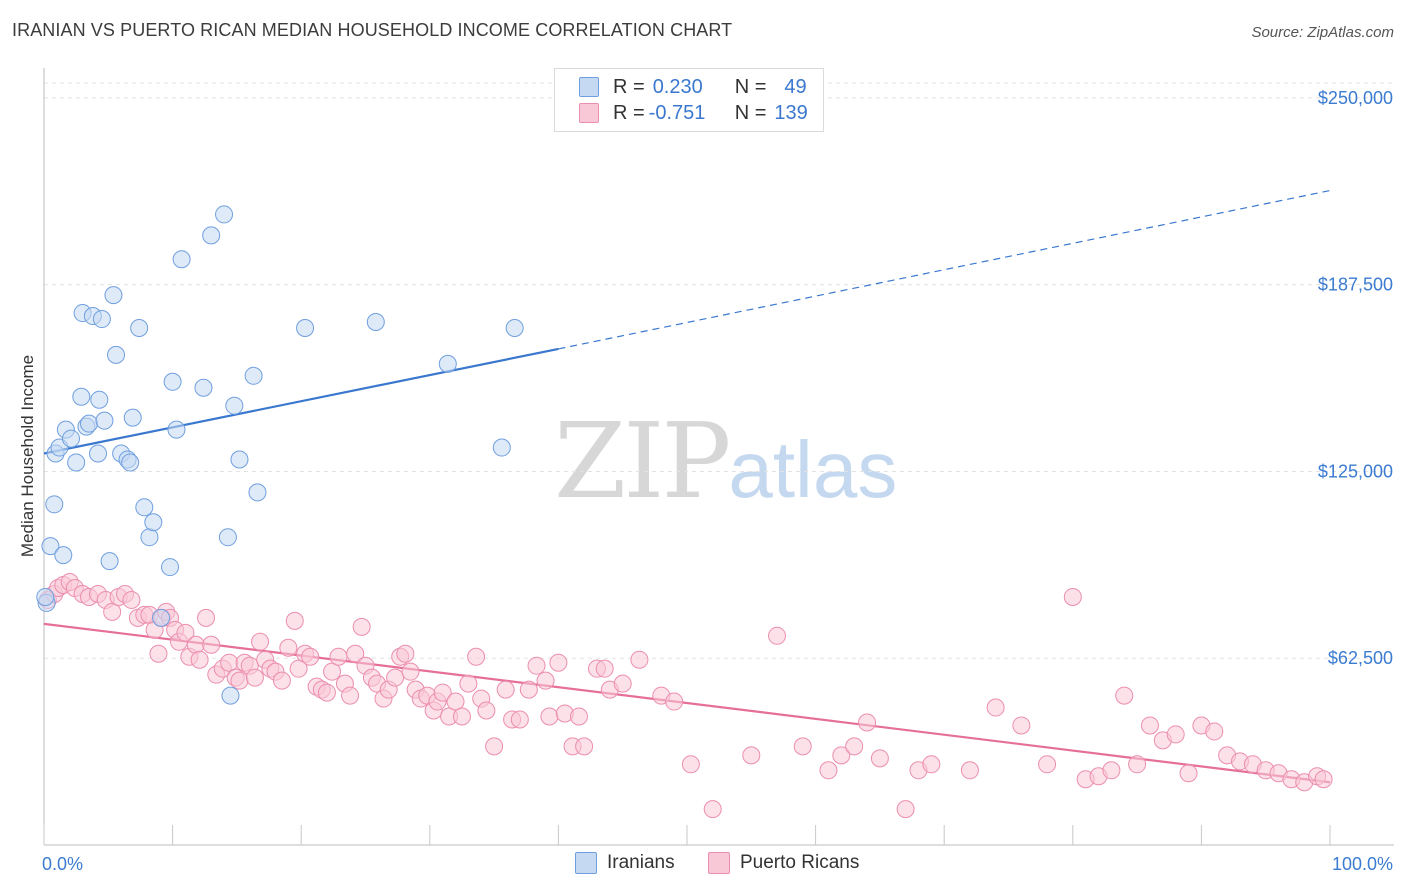 This screenshot has width=1406, height=892. I want to click on bottom-legend-iranians: Iranians, so click(625, 863).